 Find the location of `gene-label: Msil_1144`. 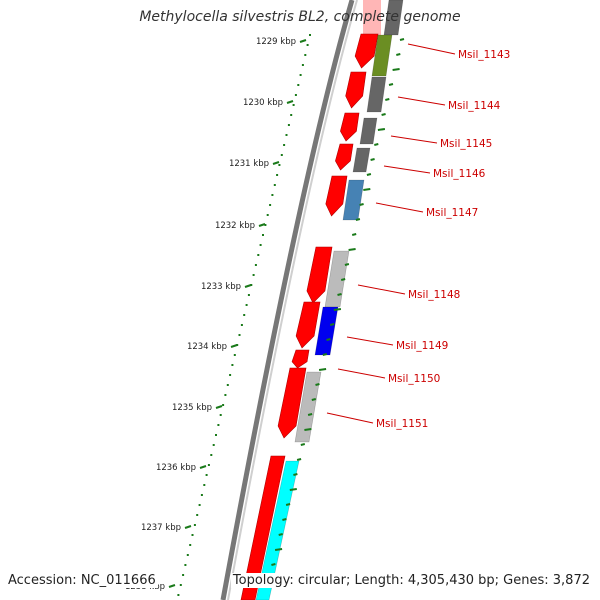

gene-label: Msil_1144 is located at coordinates (474, 106).